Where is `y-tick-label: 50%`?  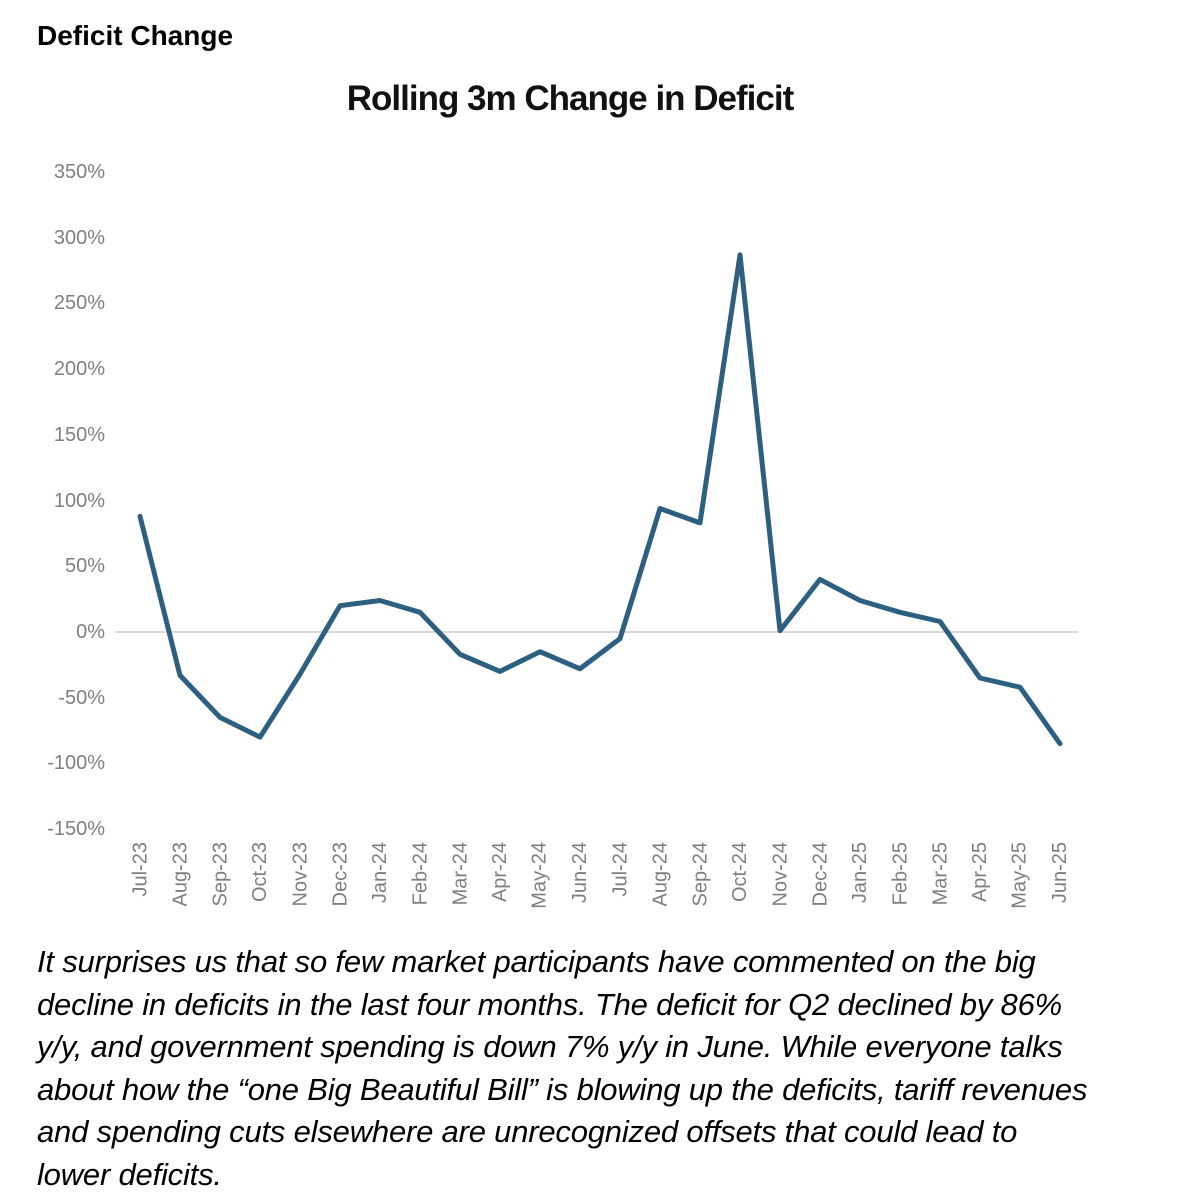
y-tick-label: 50% is located at coordinates (84, 566).